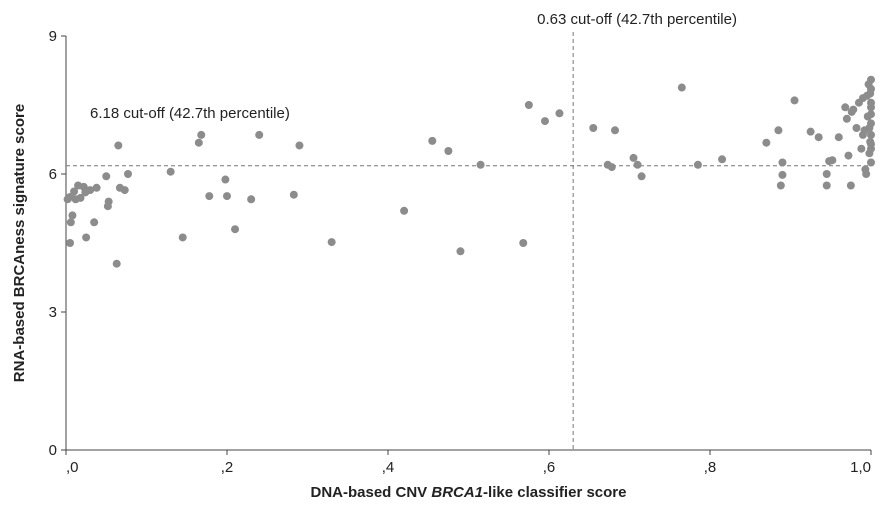 The image size is (884, 505). What do you see at coordinates (53, 312) in the screenshot?
I see `y-tick-label: 3` at bounding box center [53, 312].